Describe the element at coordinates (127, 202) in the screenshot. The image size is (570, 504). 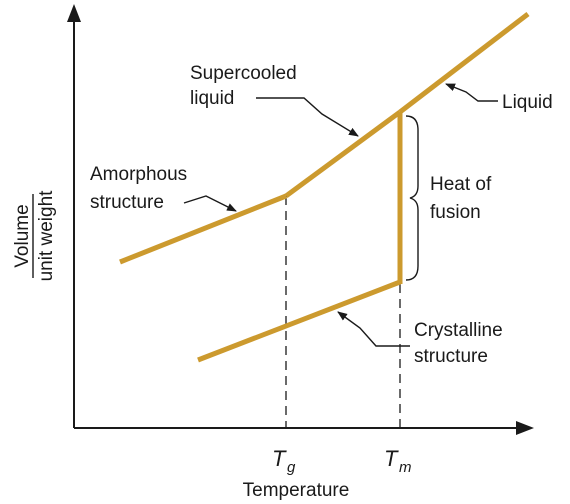
I see `amorphous-label-line2: structure` at that location.